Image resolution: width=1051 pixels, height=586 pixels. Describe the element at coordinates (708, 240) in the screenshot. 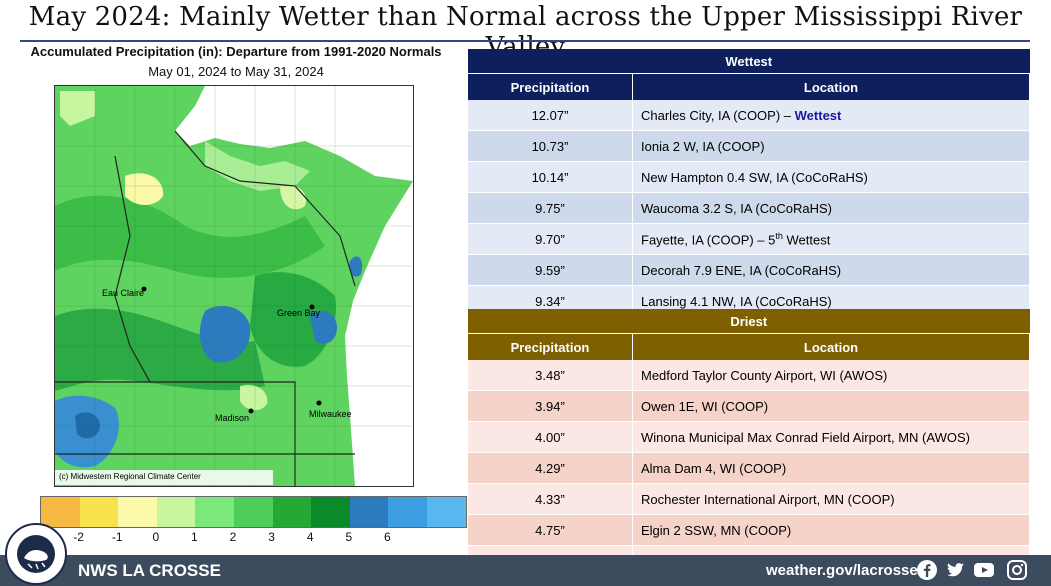

I see `location-name: Fayette, IA (COOP) – 5` at that location.